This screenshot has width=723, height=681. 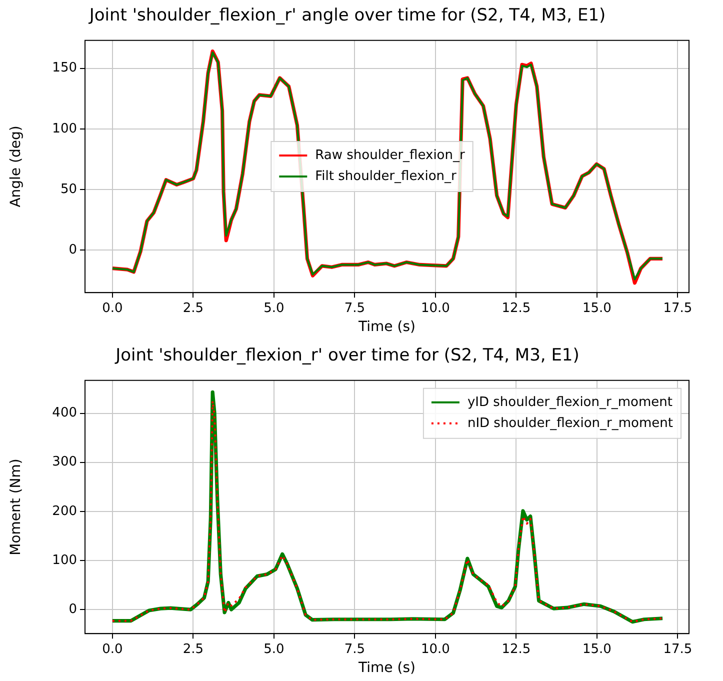 I want to click on chart-title: Joint 'shoulder_flexion_r' angle over time for (S2, T4, M3, E1), so click(x=347, y=16).